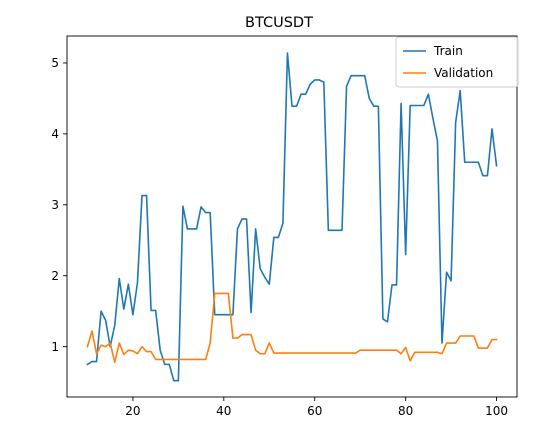  What do you see at coordinates (55, 205) in the screenshot?
I see `y-tick-label: 3` at bounding box center [55, 205].